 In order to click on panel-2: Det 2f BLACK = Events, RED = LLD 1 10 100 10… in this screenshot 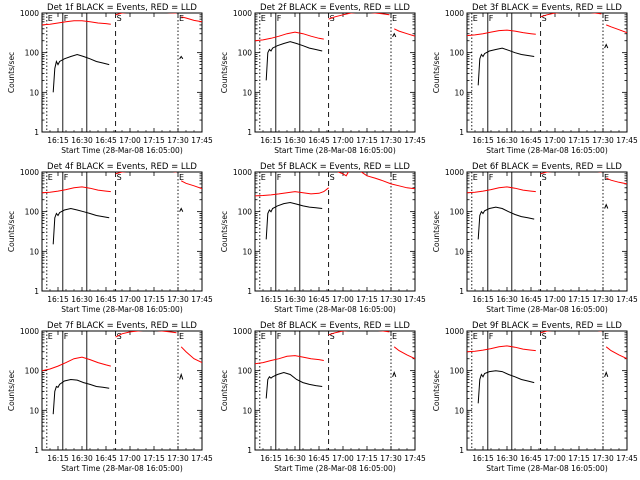, I will do `click(323, 79)`.